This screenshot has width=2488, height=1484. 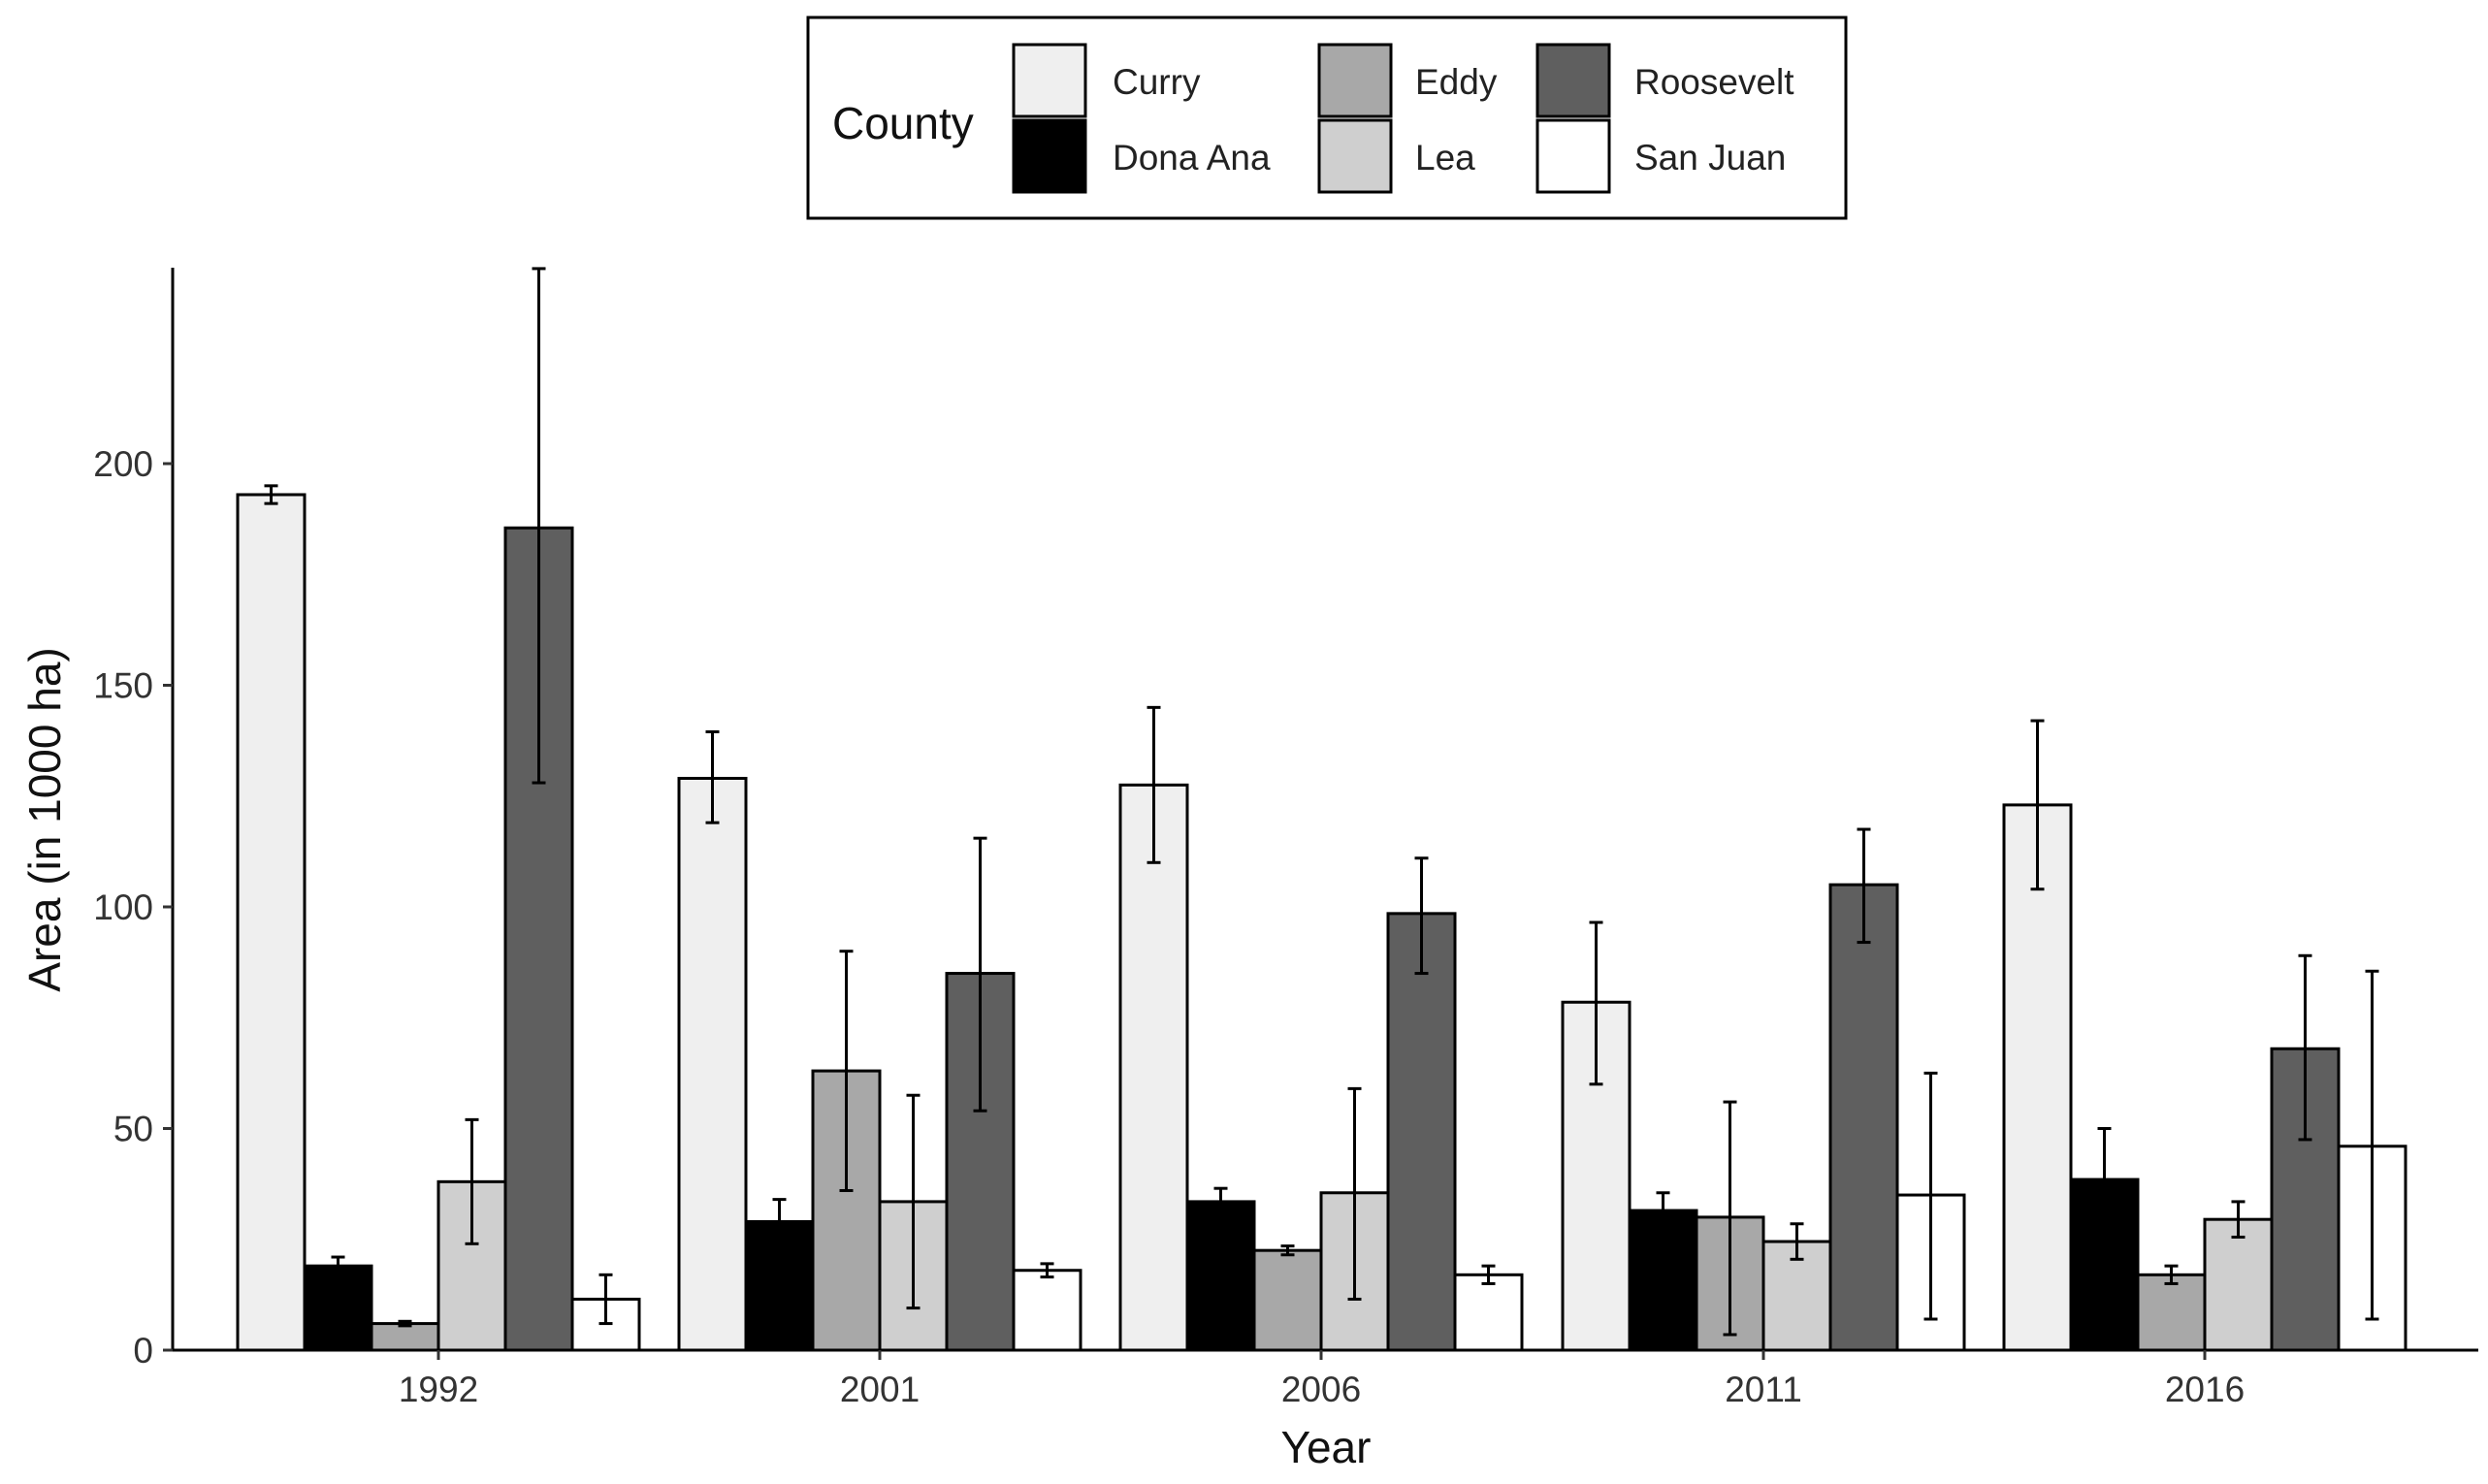 I want to click on legend-item-dona-ana: Dona Ana, so click(x=1142, y=156).